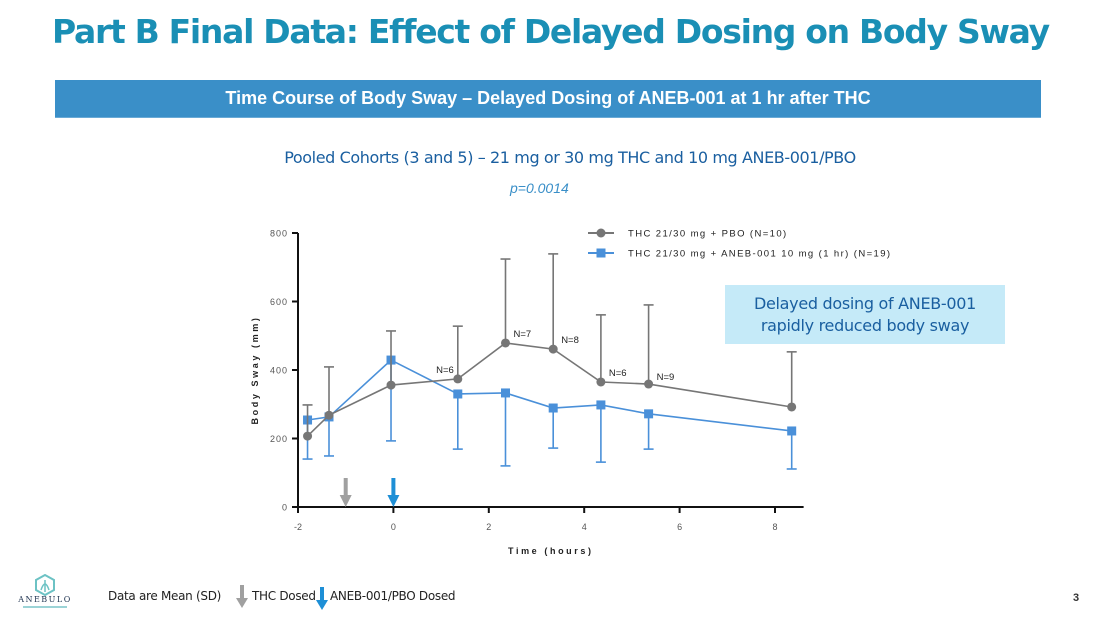 Image resolution: width=1100 pixels, height=619 pixels. I want to click on aneb-dose-arrow, so click(393, 492).